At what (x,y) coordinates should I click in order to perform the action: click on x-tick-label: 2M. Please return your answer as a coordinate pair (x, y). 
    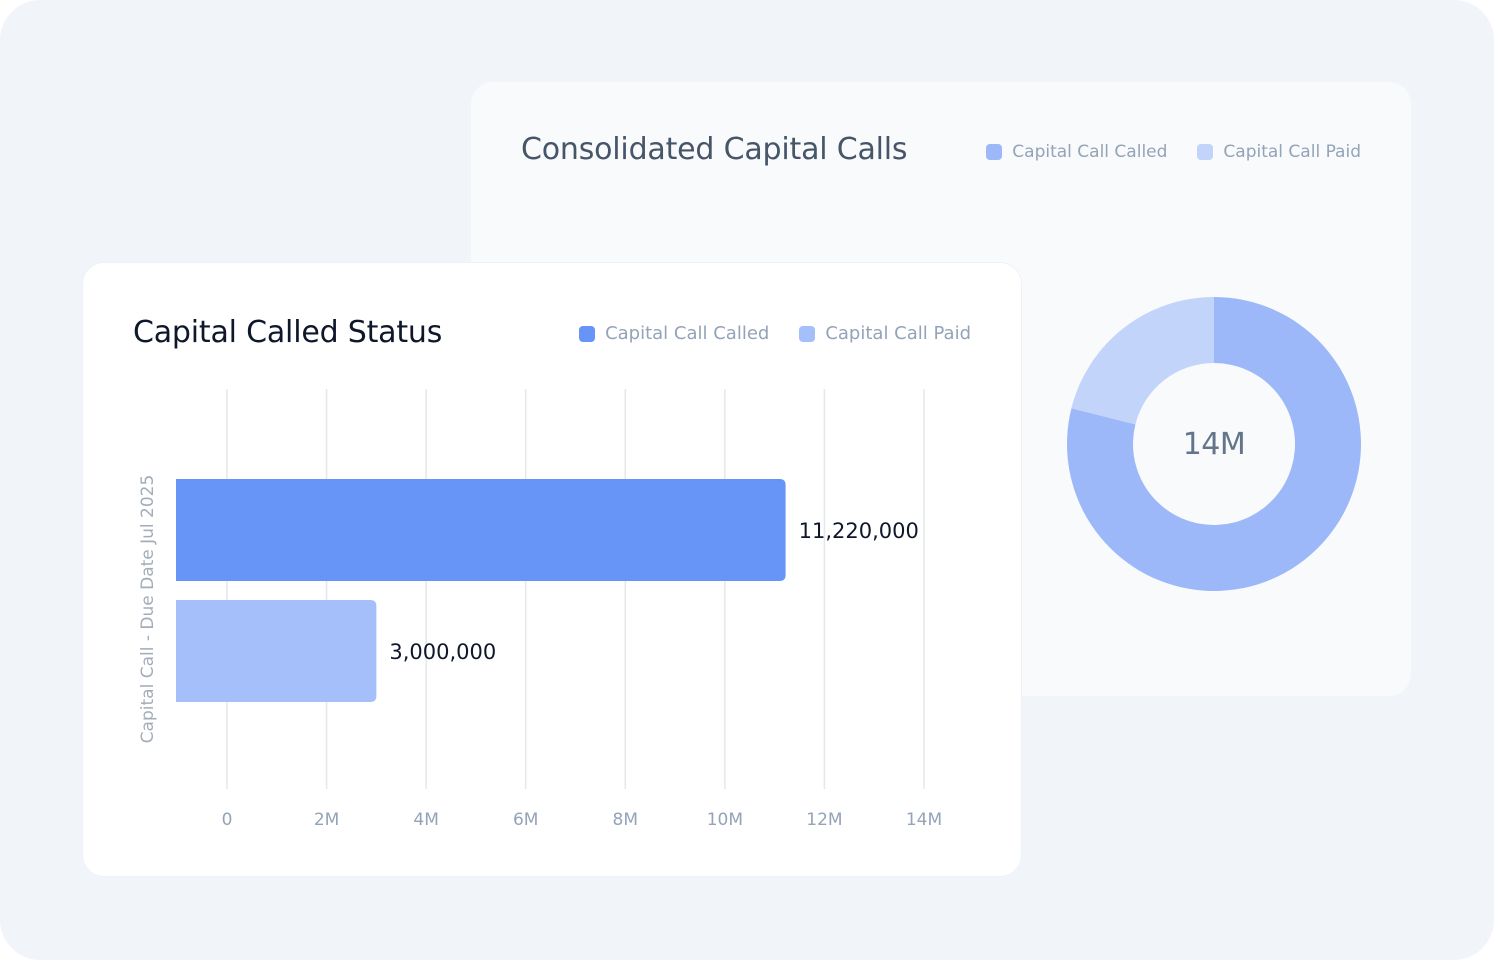
    Looking at the image, I should click on (326, 820).